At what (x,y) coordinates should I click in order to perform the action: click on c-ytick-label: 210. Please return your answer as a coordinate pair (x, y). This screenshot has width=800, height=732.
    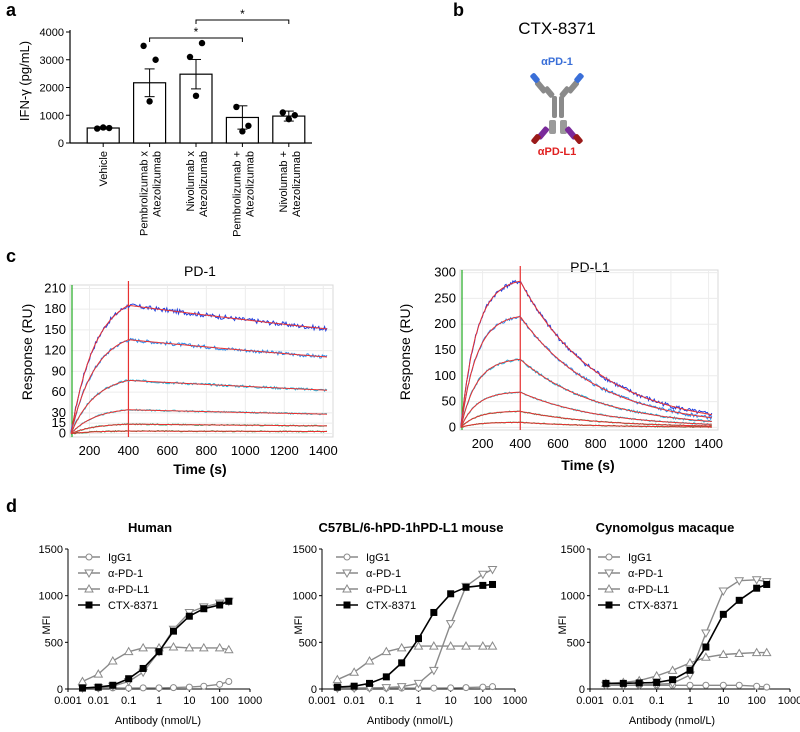
    Looking at the image, I should click on (55, 287).